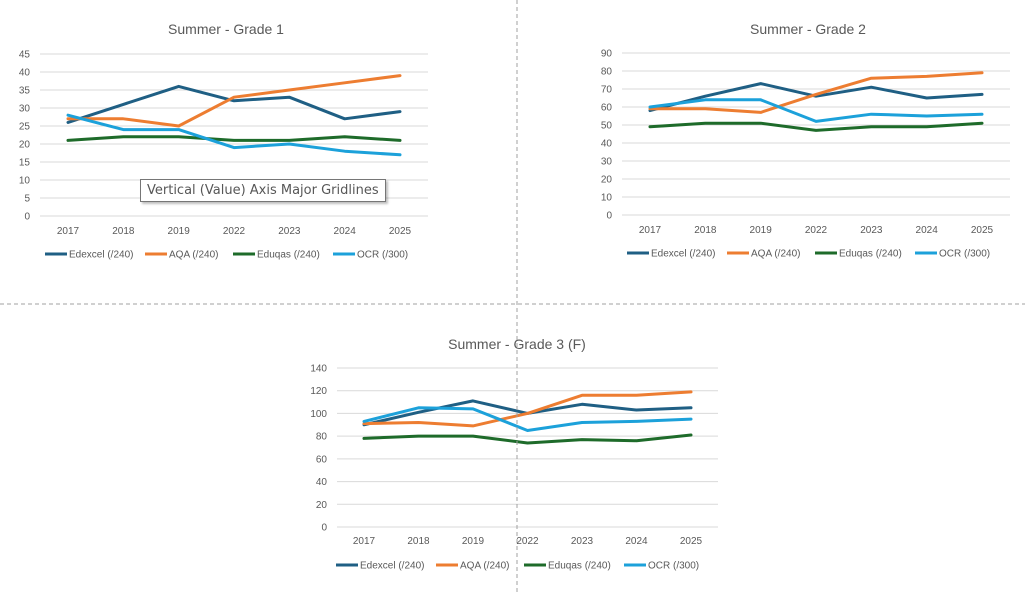  What do you see at coordinates (25, 55) in the screenshot?
I see `y-tick-label: 45` at bounding box center [25, 55].